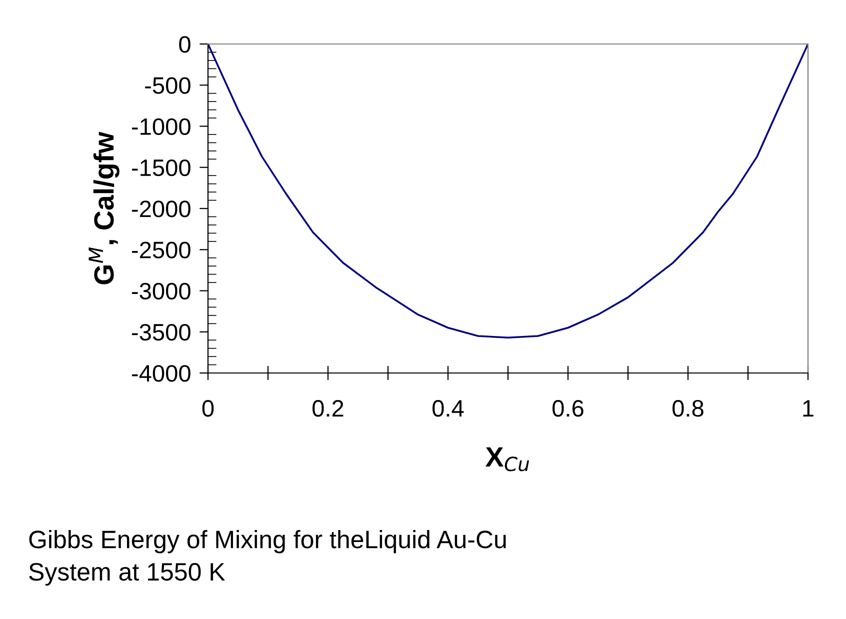 The image size is (846, 619). Describe the element at coordinates (184, 44) in the screenshot. I see `y-tick-label: 0` at that location.